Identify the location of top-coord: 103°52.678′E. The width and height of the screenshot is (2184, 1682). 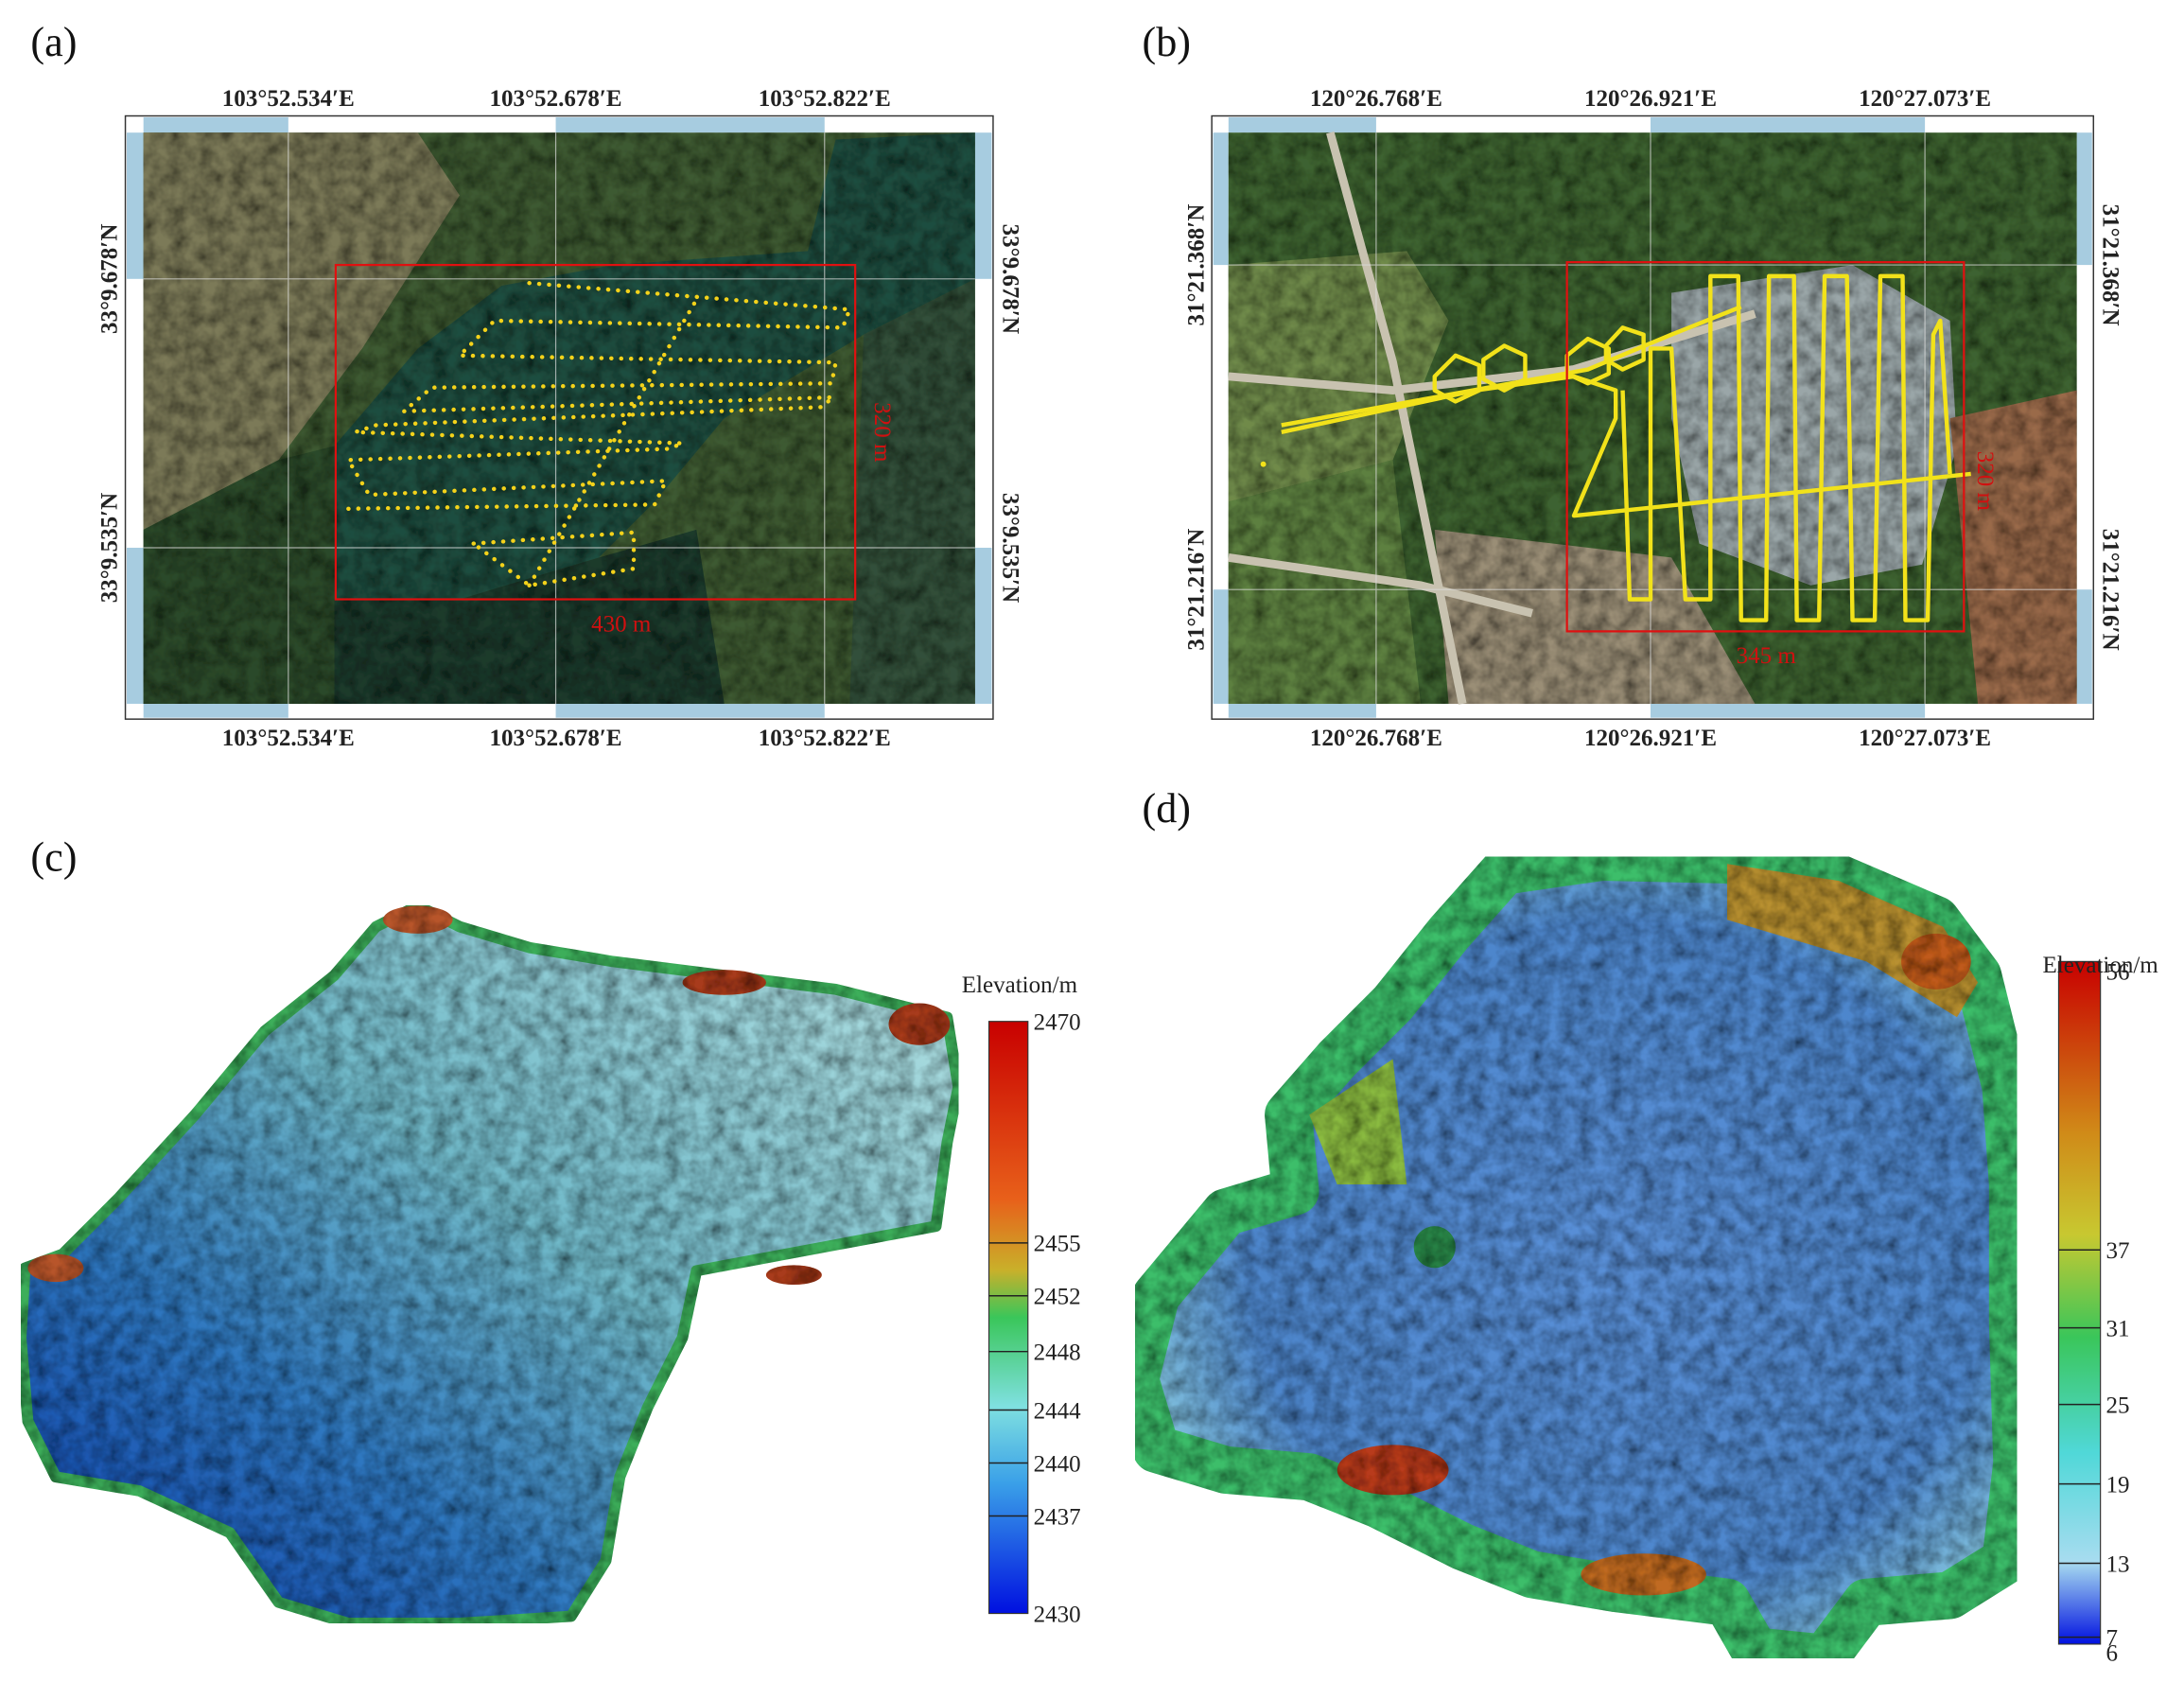
(556, 99).